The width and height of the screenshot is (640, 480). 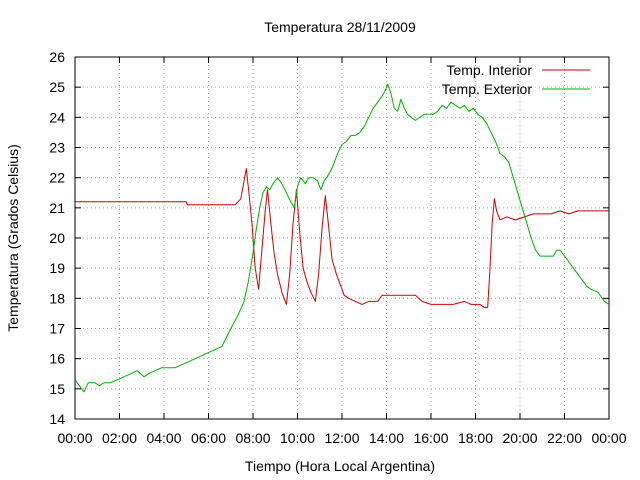 I want to click on x-tick-label: 22:00, so click(x=564, y=438).